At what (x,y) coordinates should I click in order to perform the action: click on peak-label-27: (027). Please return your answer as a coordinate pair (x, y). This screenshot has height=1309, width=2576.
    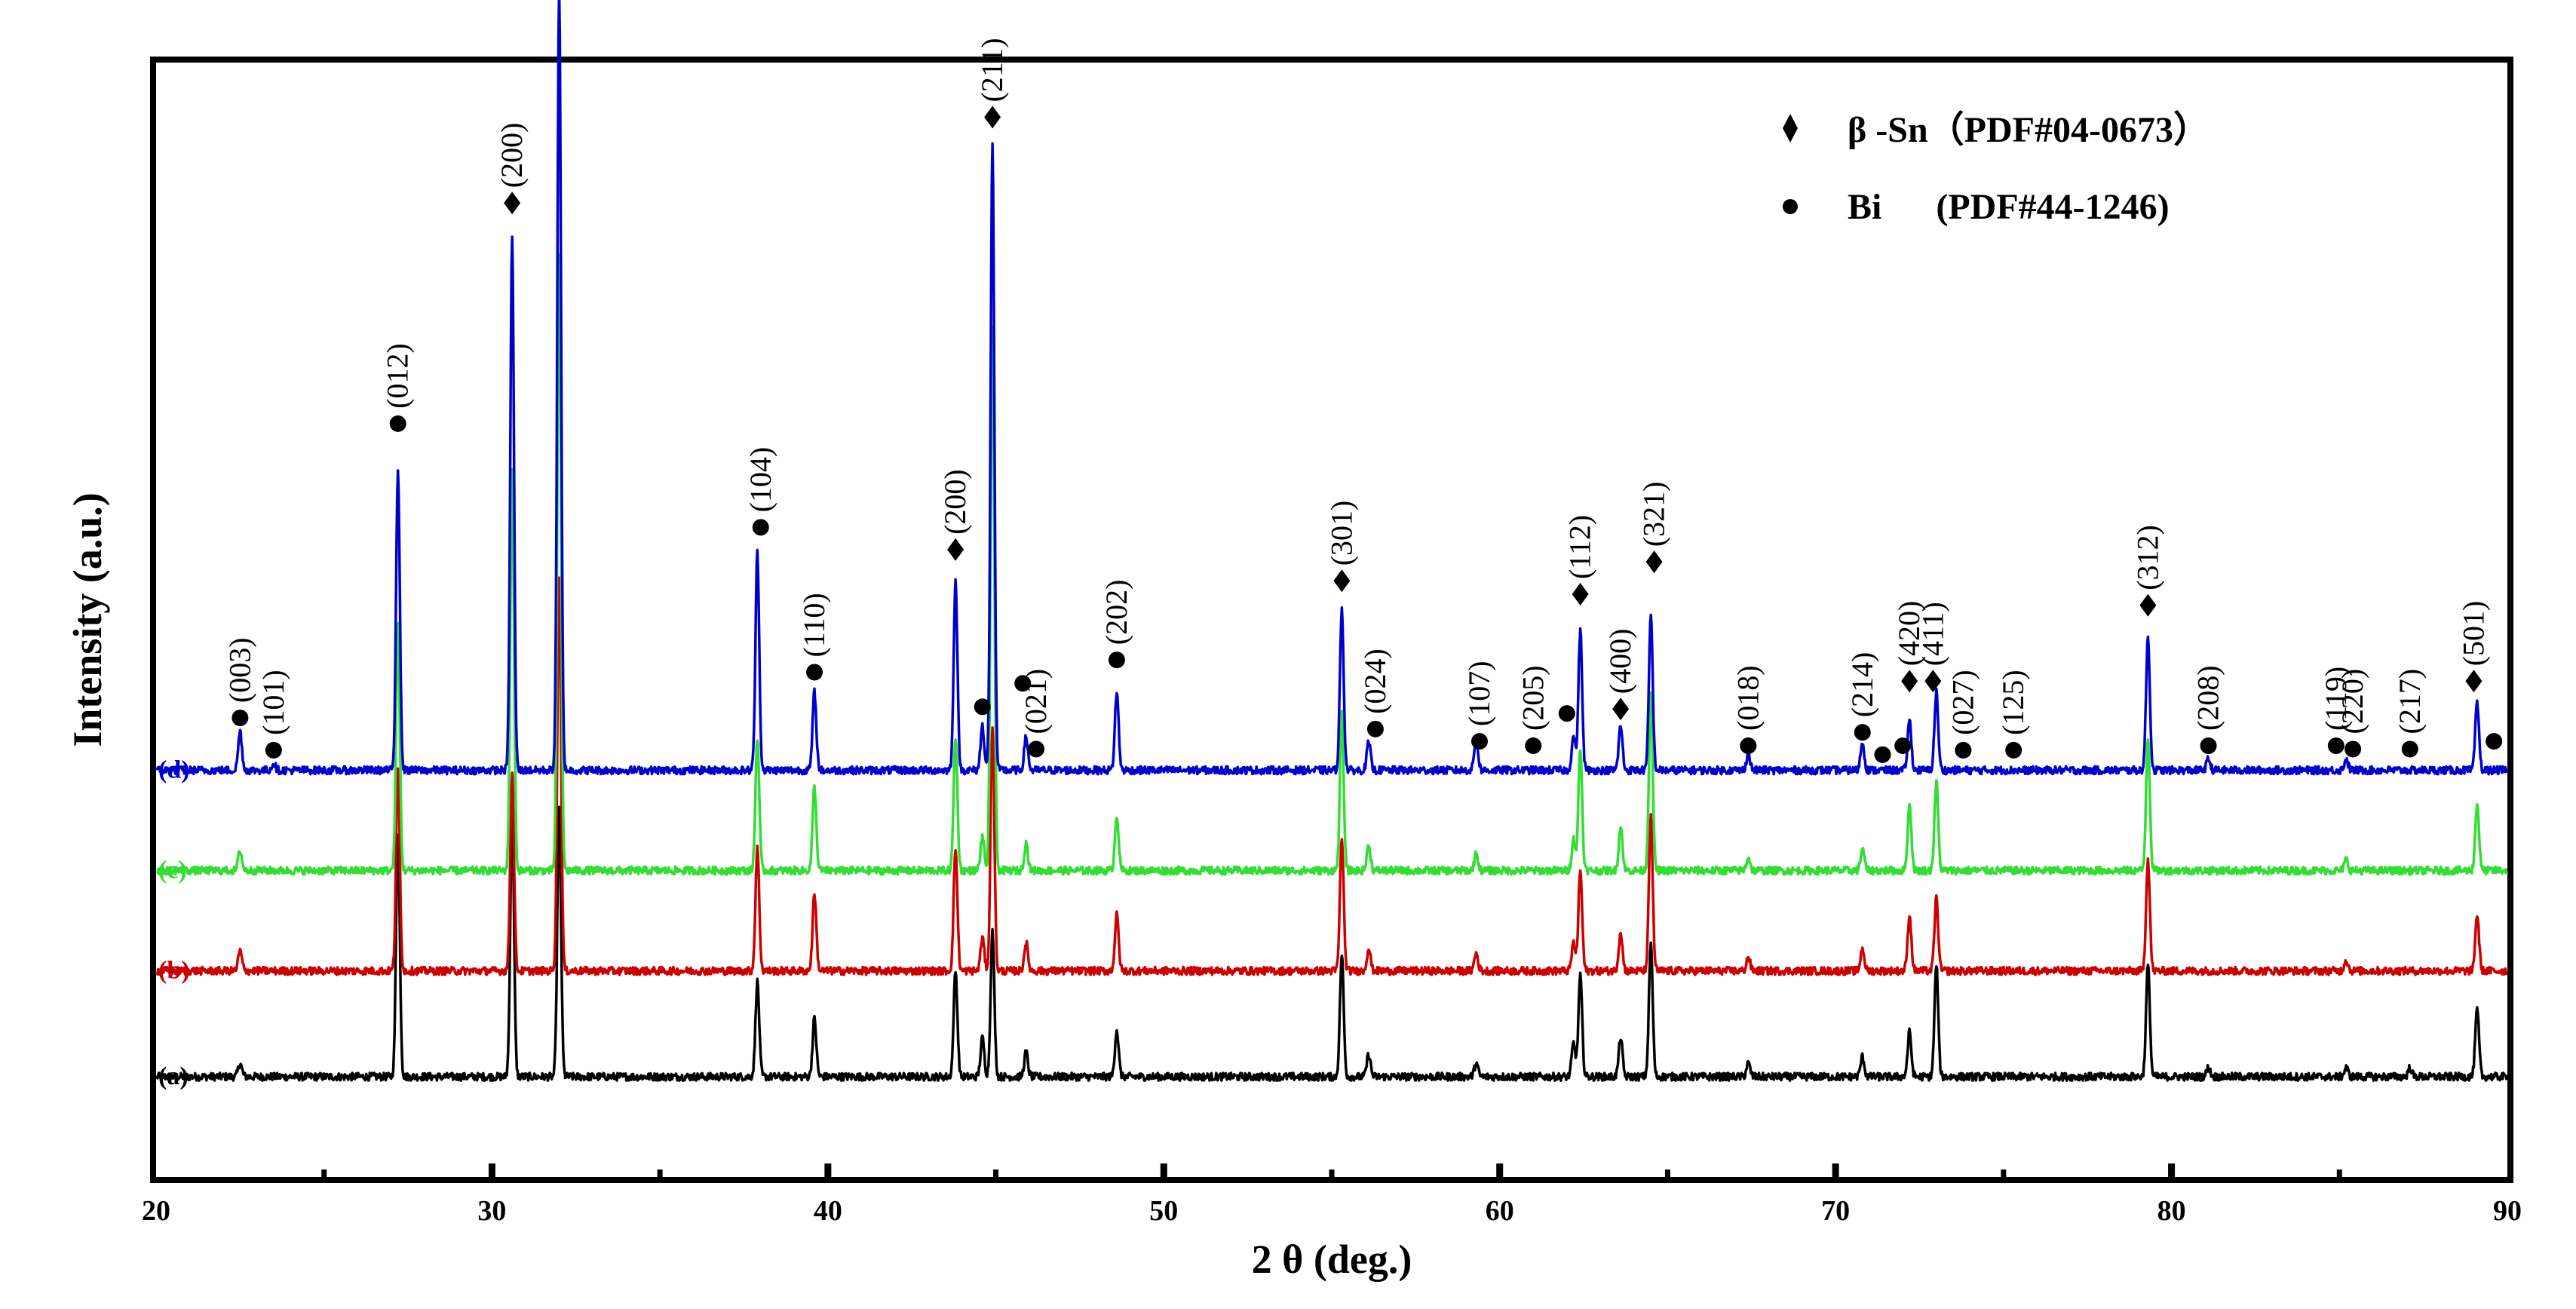
    Looking at the image, I should click on (1963, 702).